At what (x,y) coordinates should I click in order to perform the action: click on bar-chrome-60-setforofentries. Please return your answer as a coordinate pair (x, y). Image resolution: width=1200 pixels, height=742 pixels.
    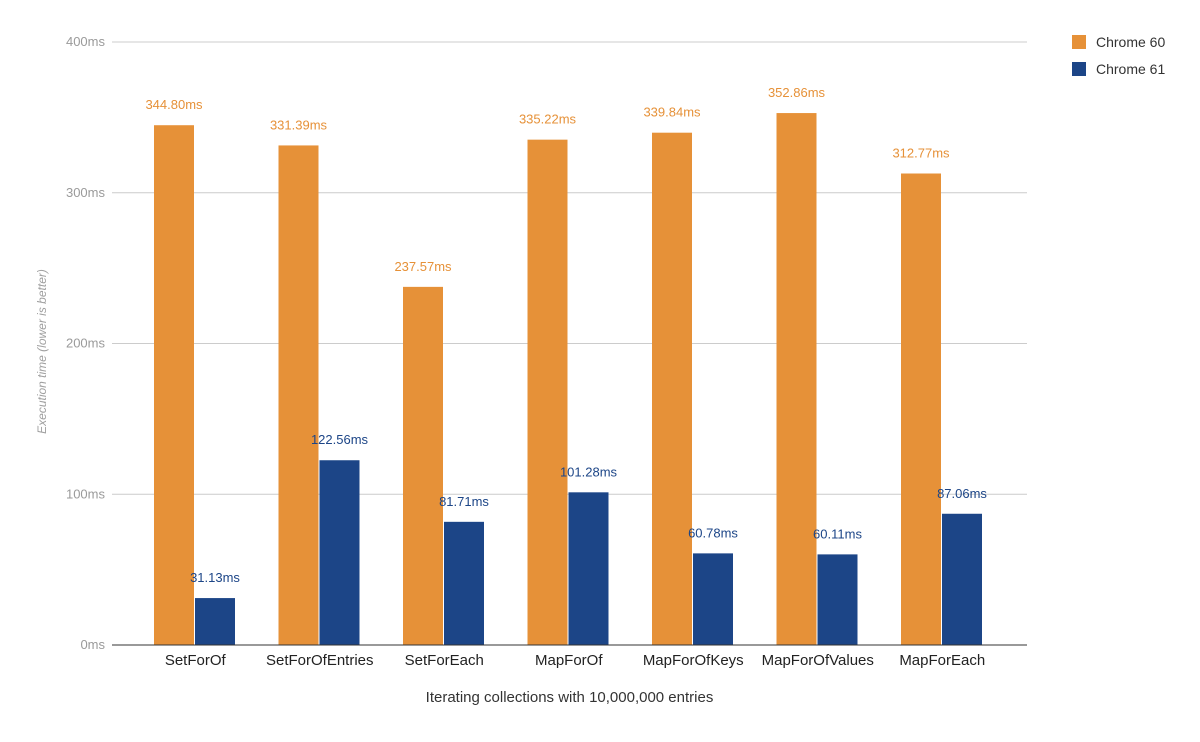
    Looking at the image, I should click on (298, 395).